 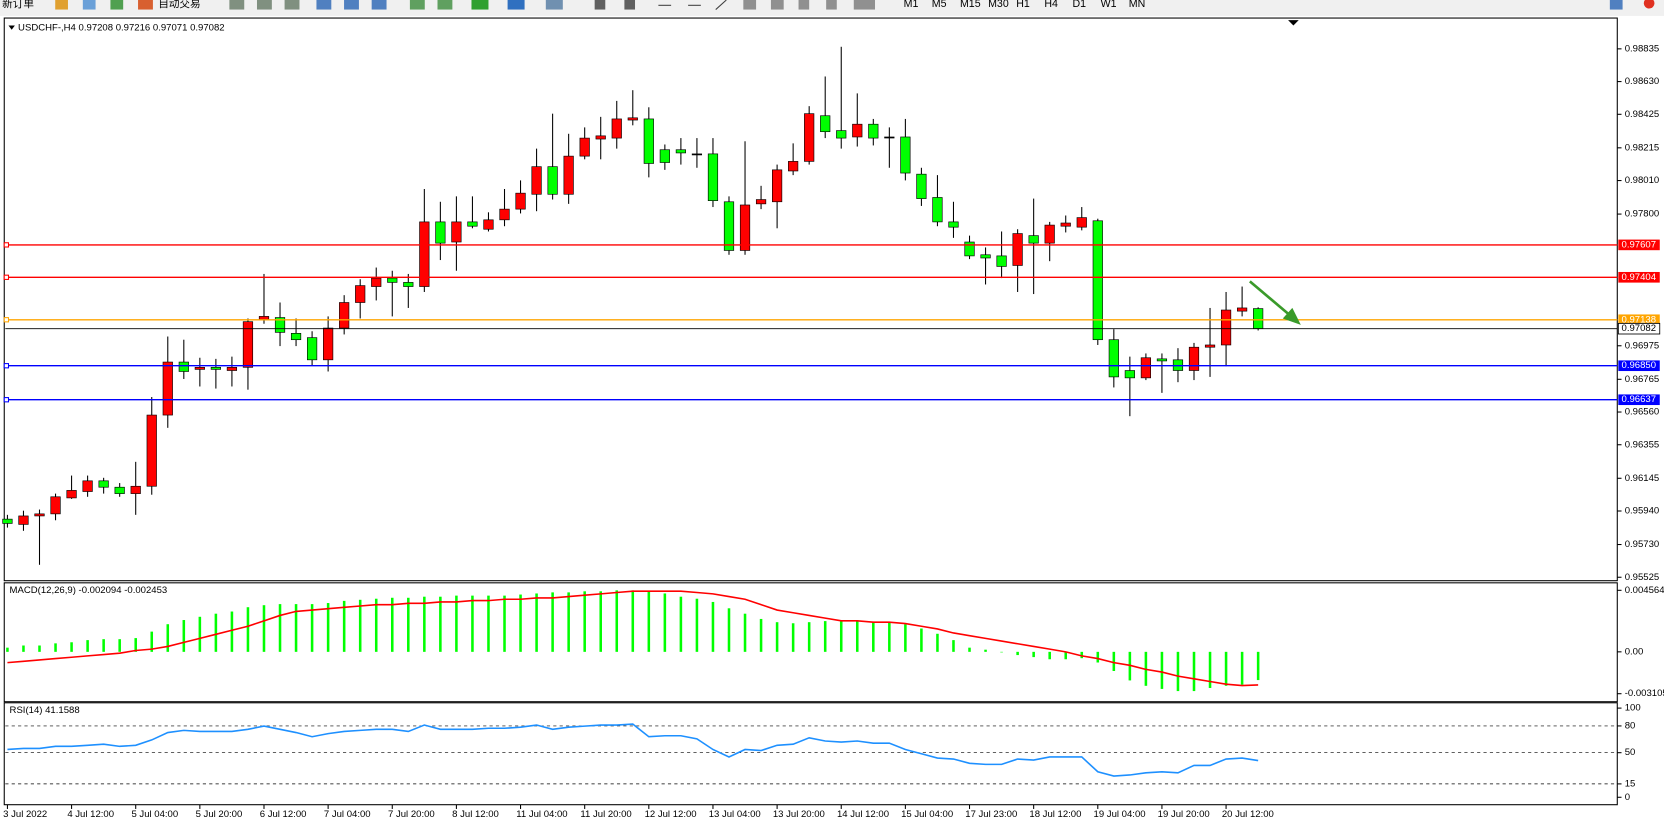 What do you see at coordinates (26, 710) in the screenshot?
I see `rsi-title: RSI(14)` at bounding box center [26, 710].